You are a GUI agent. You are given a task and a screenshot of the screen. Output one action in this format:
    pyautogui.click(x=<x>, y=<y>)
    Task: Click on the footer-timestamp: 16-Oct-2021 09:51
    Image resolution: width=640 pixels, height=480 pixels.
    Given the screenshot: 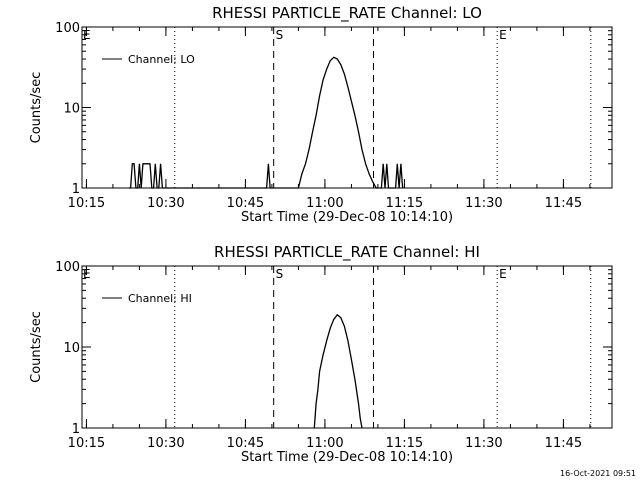 What is the action you would take?
    pyautogui.click(x=598, y=473)
    